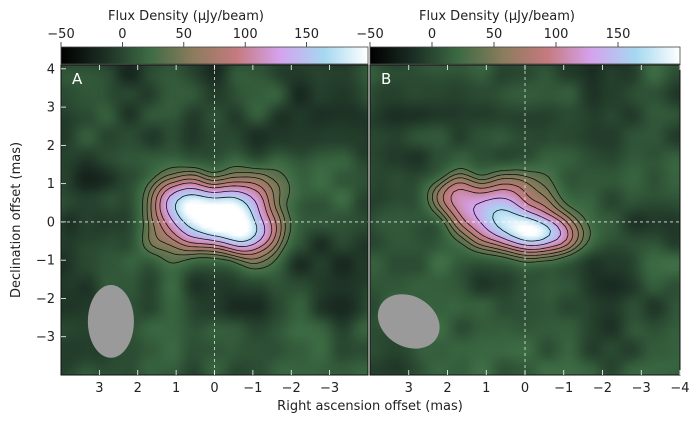 The width and height of the screenshot is (700, 424). What do you see at coordinates (77, 79) in the screenshot?
I see `panel-label-a: A` at bounding box center [77, 79].